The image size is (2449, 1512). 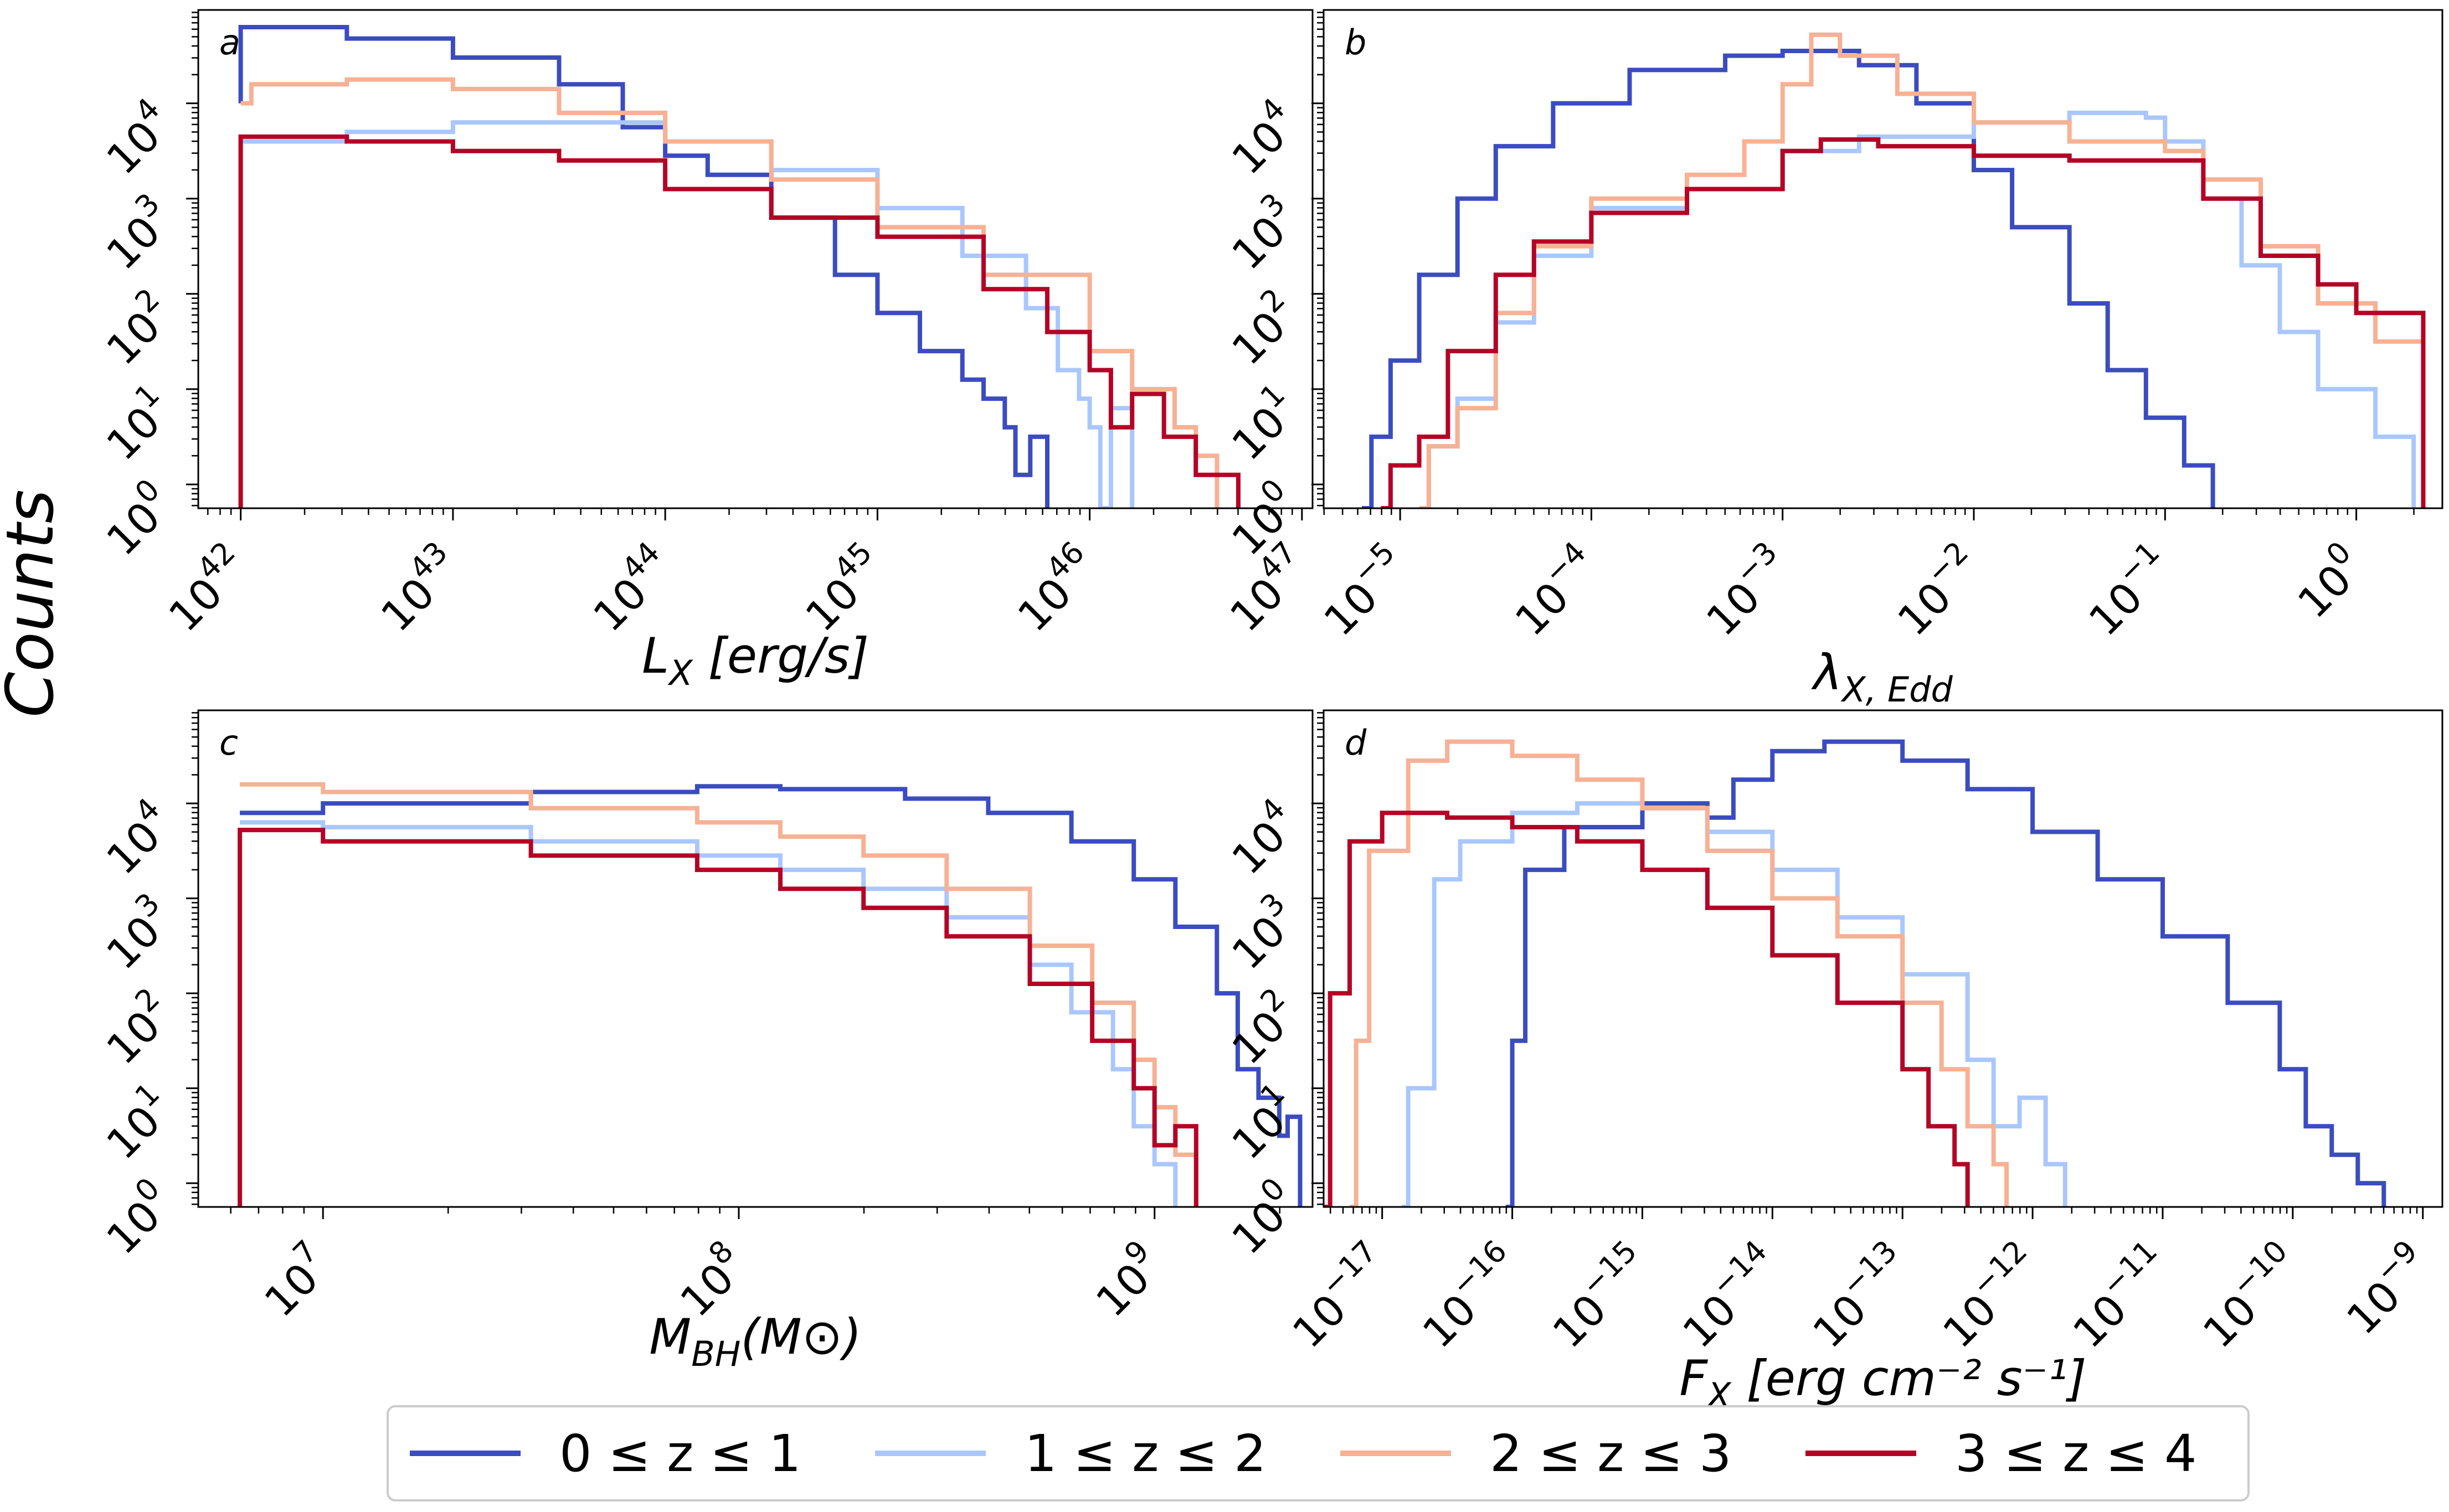 I want to click on legend: 0 ≤ z ≤ 1 1 ≤ z ≤ 2 2 ≤ z ≤ 3 3 ≤ z ≤ 4, so click(x=1318, y=1453).